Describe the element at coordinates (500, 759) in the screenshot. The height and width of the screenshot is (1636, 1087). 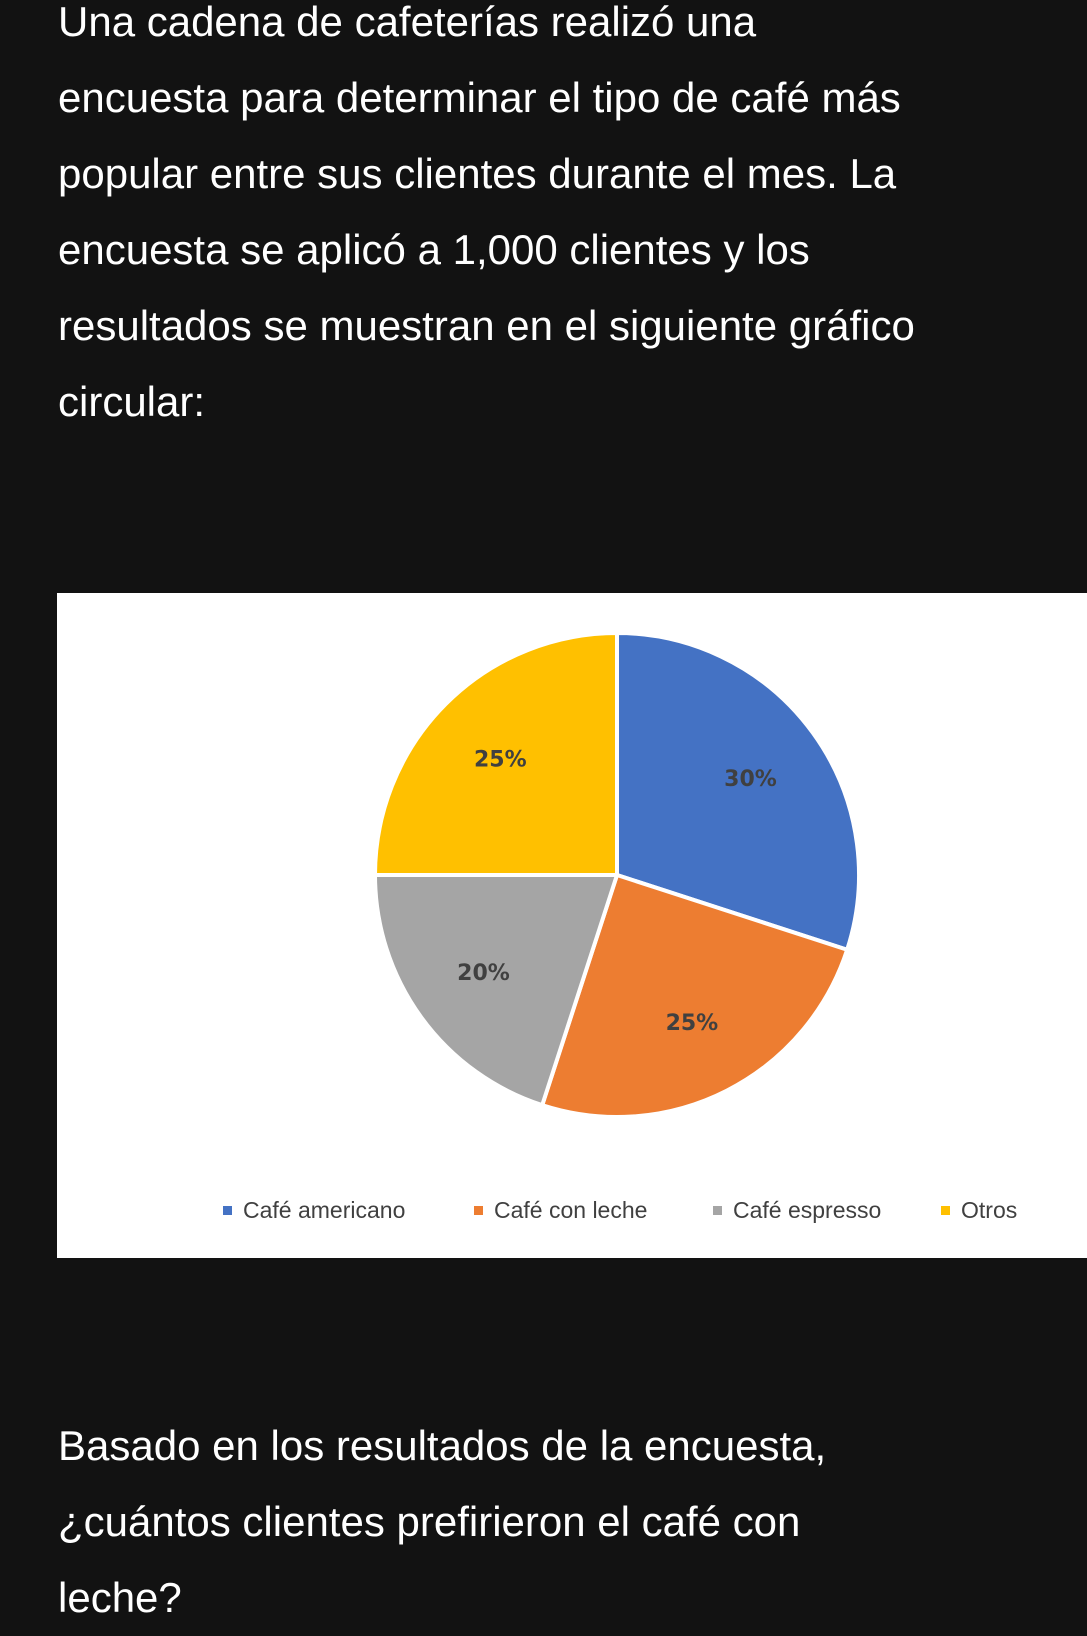
I see `data-label-otros: 25%` at that location.